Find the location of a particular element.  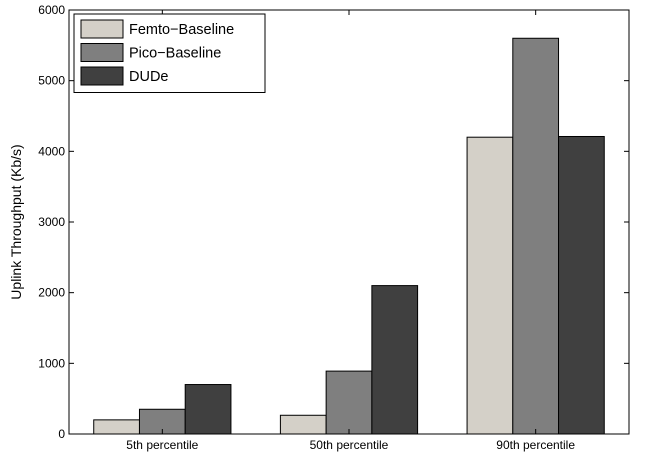

legend-label: DUDe is located at coordinates (148, 77).